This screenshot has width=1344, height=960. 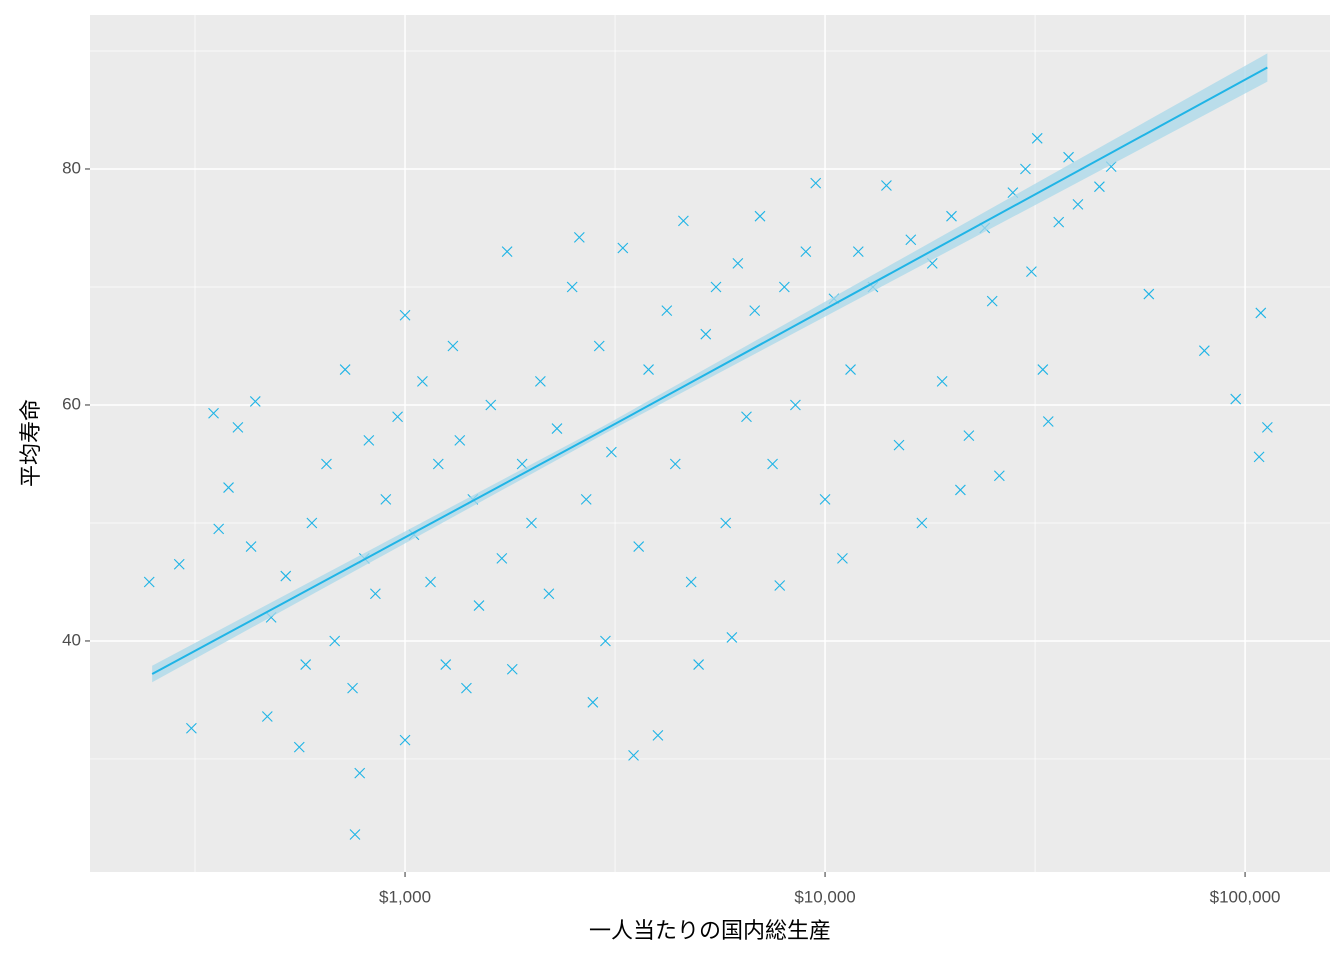 What do you see at coordinates (1245, 896) in the screenshot?
I see `x-tick-label: $100,000` at bounding box center [1245, 896].